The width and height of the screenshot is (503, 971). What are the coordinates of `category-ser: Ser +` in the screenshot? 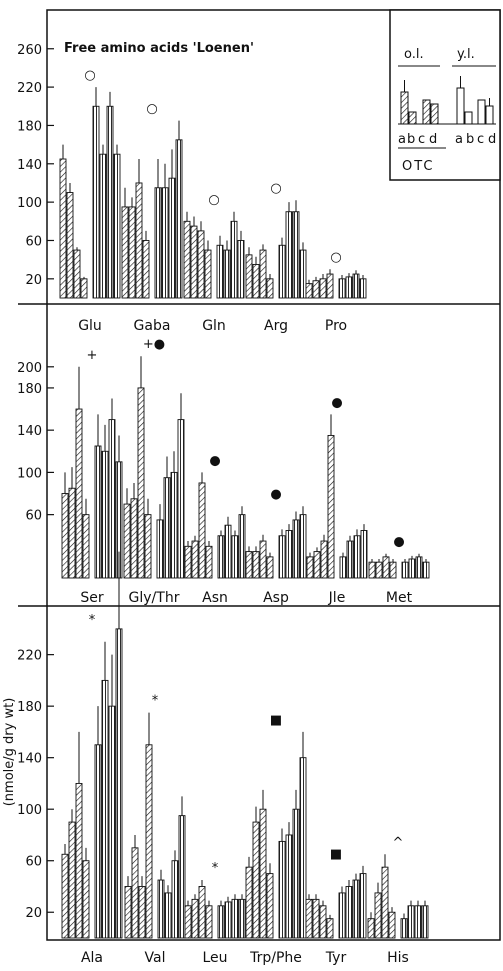 It's located at (92, 477).